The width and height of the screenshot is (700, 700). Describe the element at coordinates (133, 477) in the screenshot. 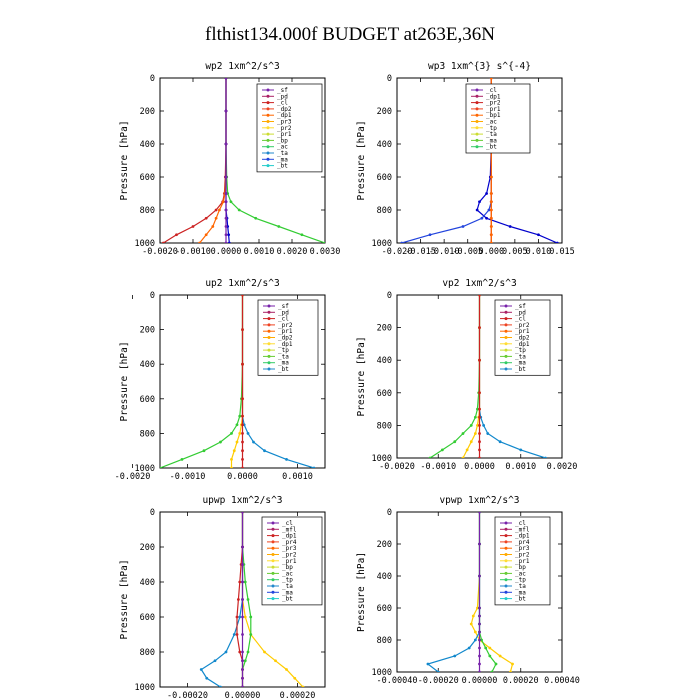

I see `x-tick-label: -0.0020` at that location.